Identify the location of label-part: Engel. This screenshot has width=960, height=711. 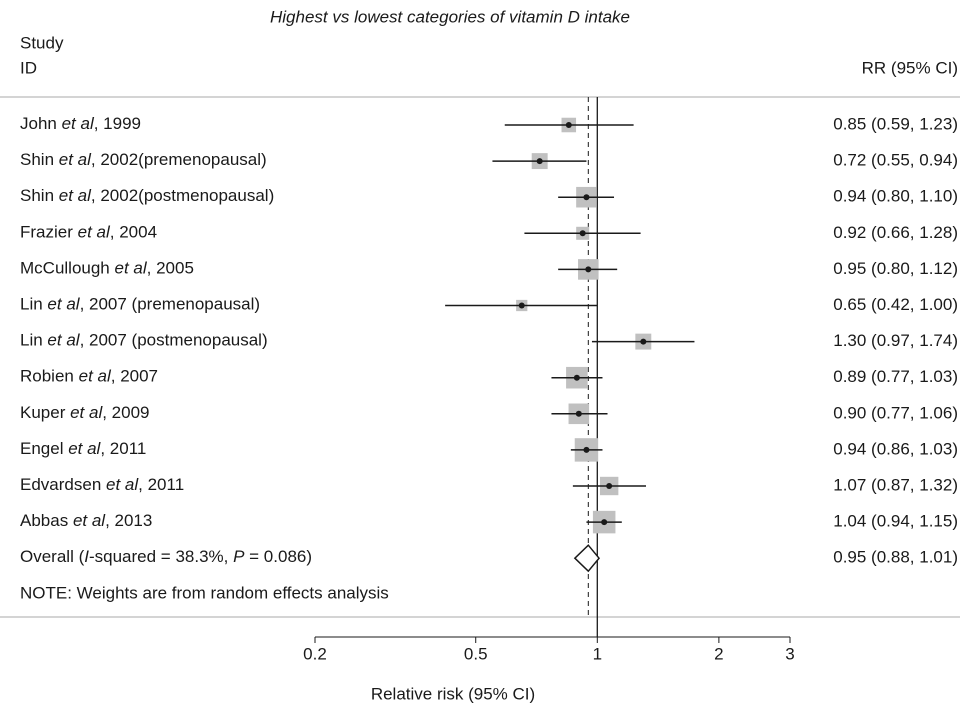
(44, 448).